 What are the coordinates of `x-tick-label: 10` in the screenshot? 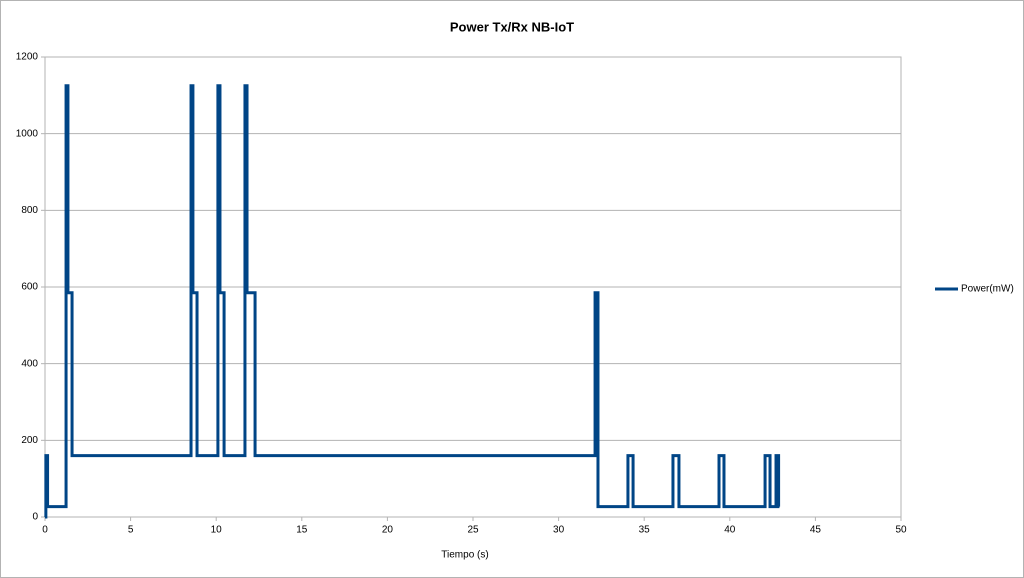 It's located at (217, 530).